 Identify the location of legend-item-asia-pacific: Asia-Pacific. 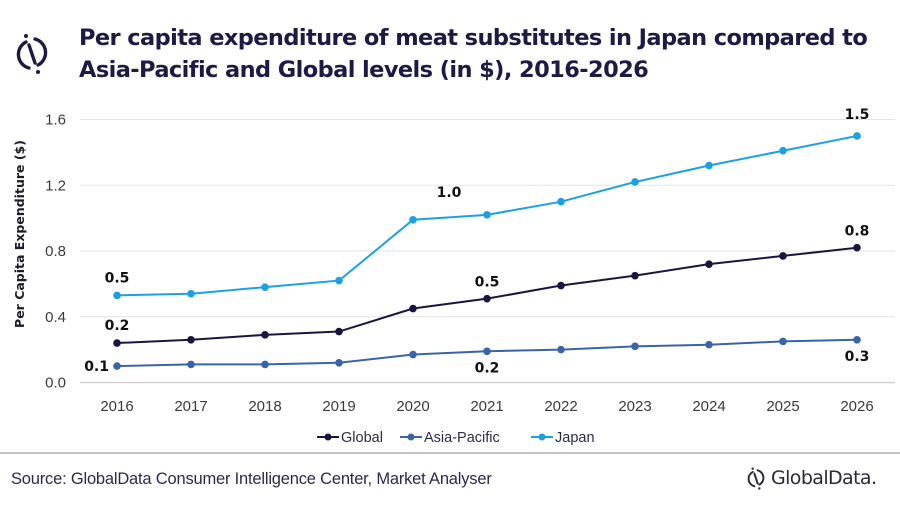
(450, 438).